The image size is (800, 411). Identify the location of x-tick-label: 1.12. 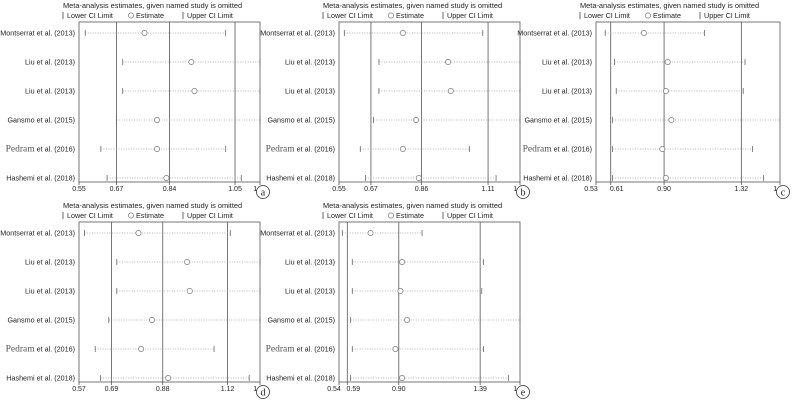
(228, 389).